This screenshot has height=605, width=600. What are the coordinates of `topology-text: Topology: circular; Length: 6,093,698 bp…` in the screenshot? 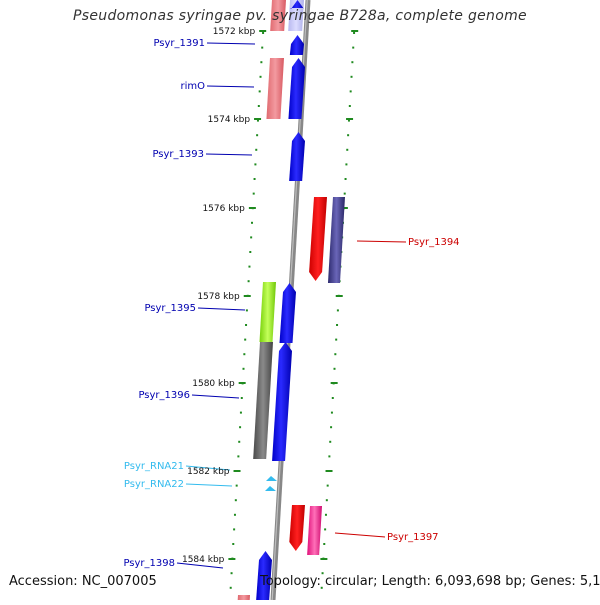 It's located at (430, 581).